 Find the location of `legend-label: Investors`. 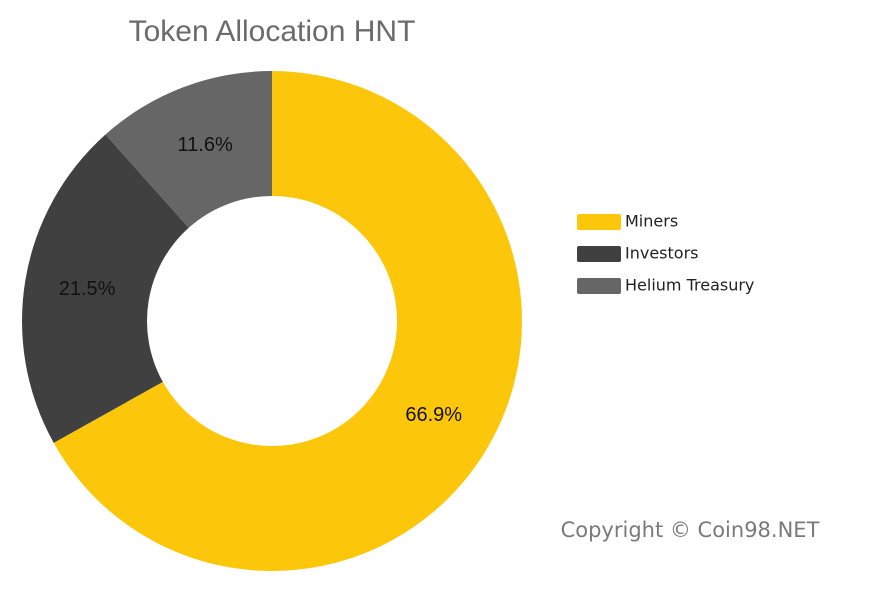

legend-label: Investors is located at coordinates (661, 253).